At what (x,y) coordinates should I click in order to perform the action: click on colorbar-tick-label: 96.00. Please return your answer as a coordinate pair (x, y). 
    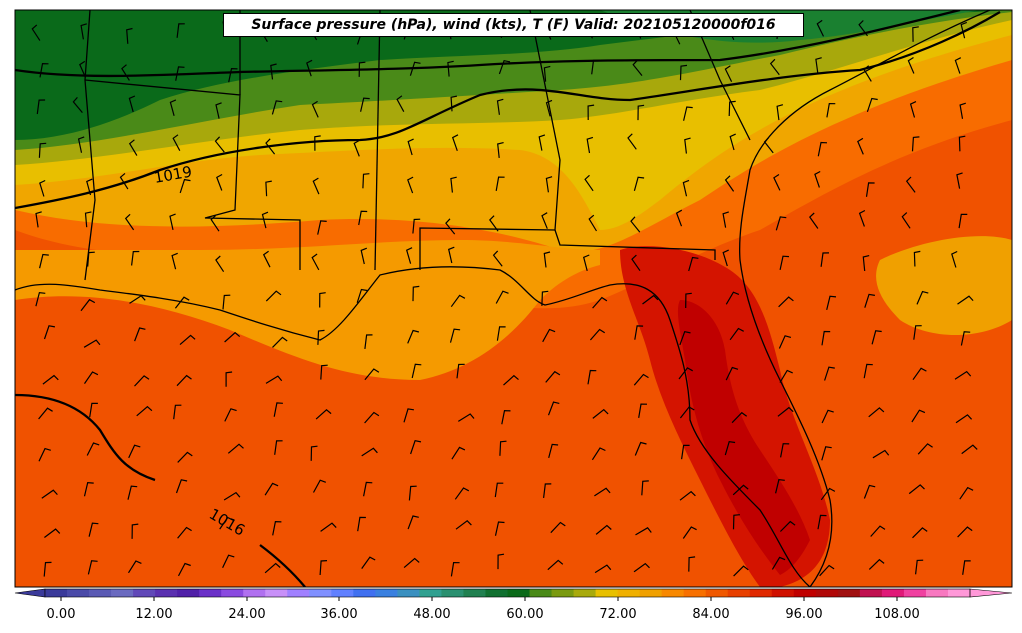
    Looking at the image, I should click on (804, 614).